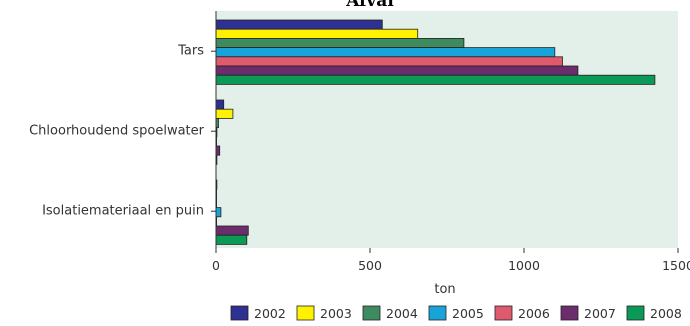 This screenshot has width=690, height=326. What do you see at coordinates (676, 265) in the screenshot?
I see `x-tick-label: 1500` at bounding box center [676, 265].